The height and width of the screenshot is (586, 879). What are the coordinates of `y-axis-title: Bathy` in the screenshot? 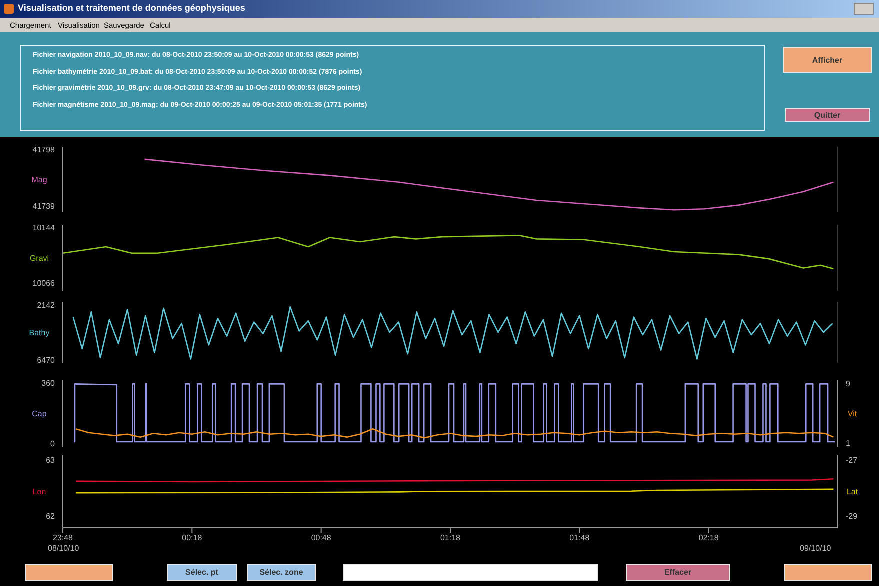 It's located at (39, 333).